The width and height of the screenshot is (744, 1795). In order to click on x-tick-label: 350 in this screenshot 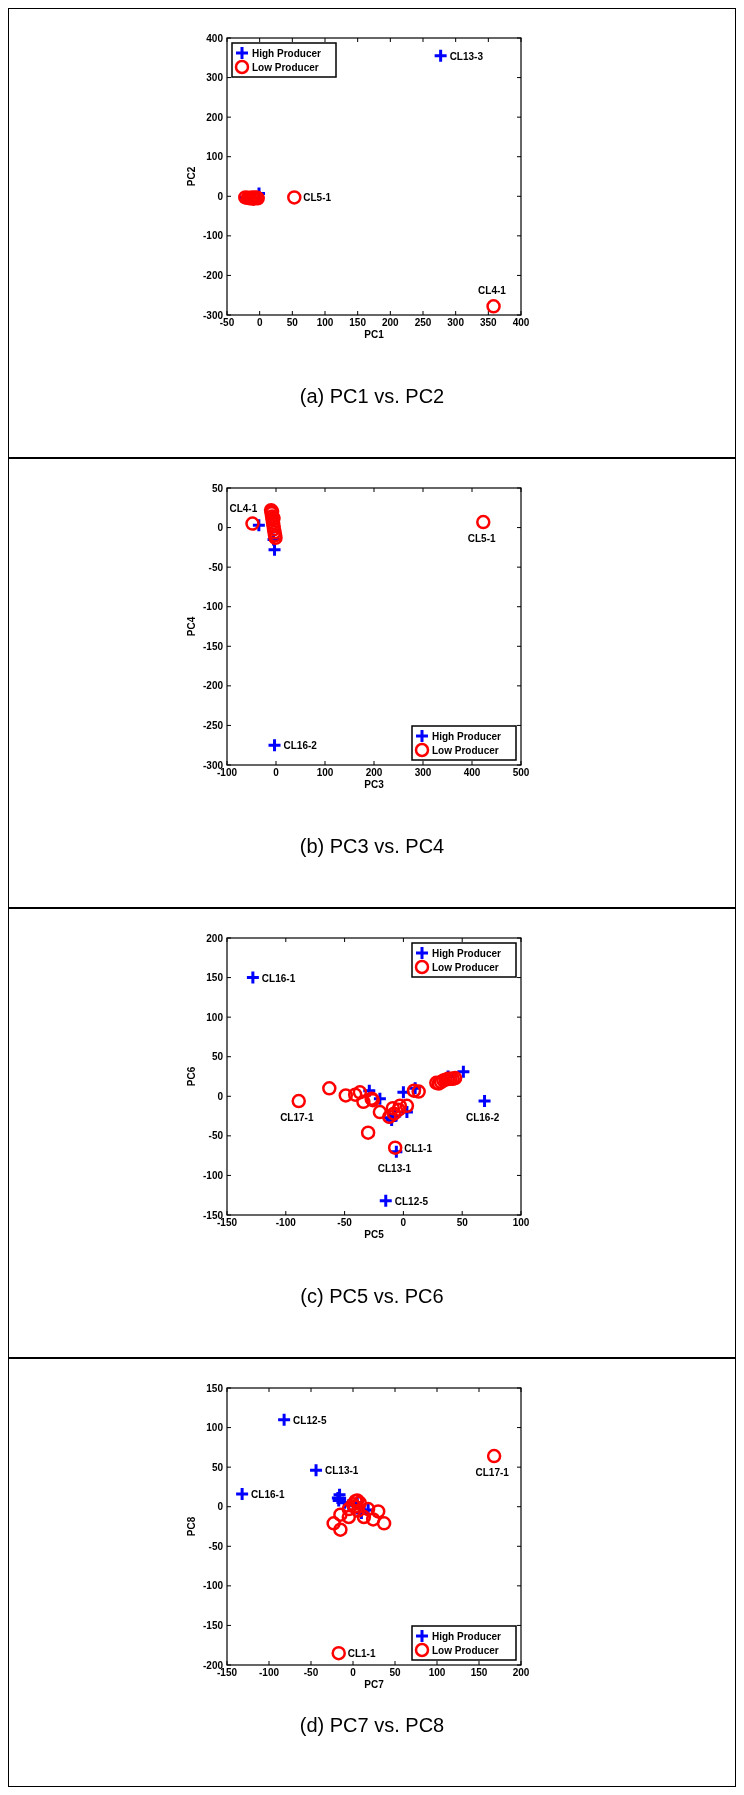, I will do `click(488, 322)`.